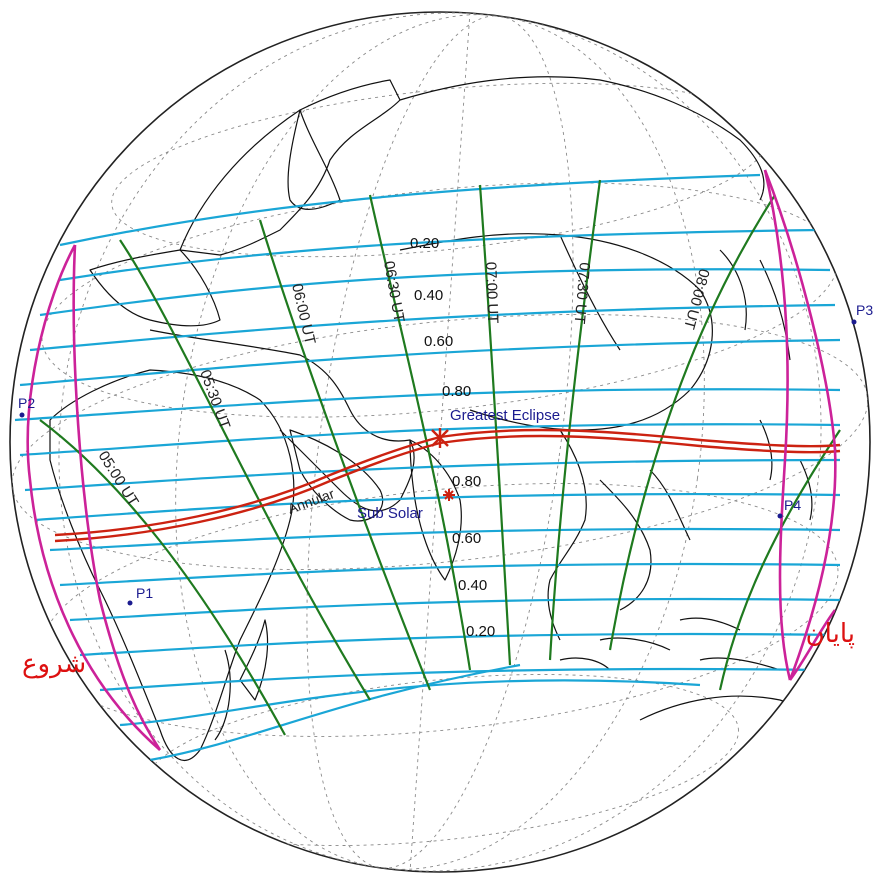 This screenshot has width=887, height=878. What do you see at coordinates (830, 634) in the screenshot?
I see `end-label-arabic: پایان` at bounding box center [830, 634].